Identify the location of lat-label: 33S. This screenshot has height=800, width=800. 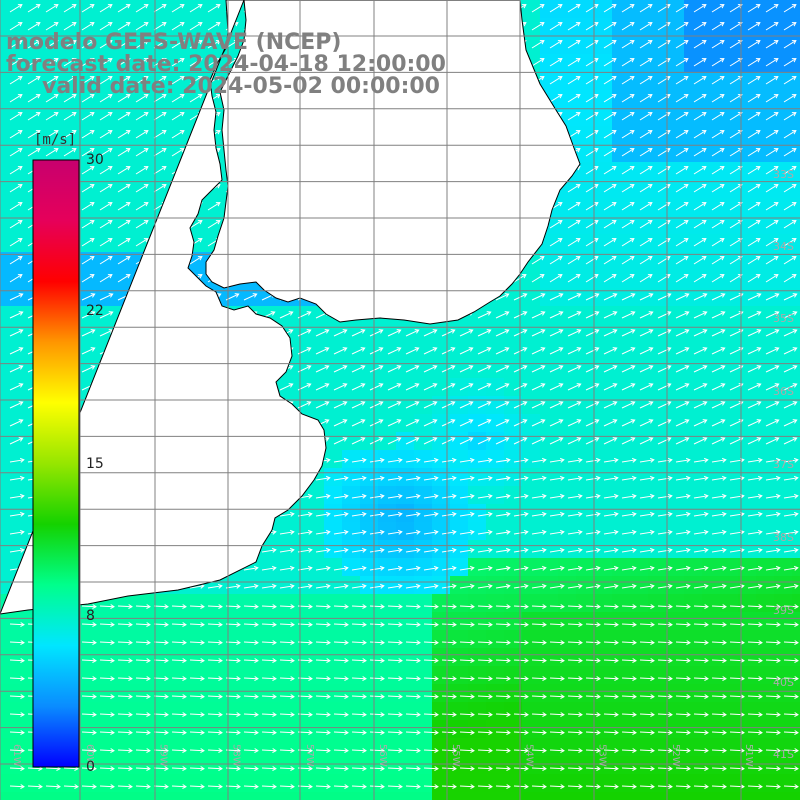
(783, 174).